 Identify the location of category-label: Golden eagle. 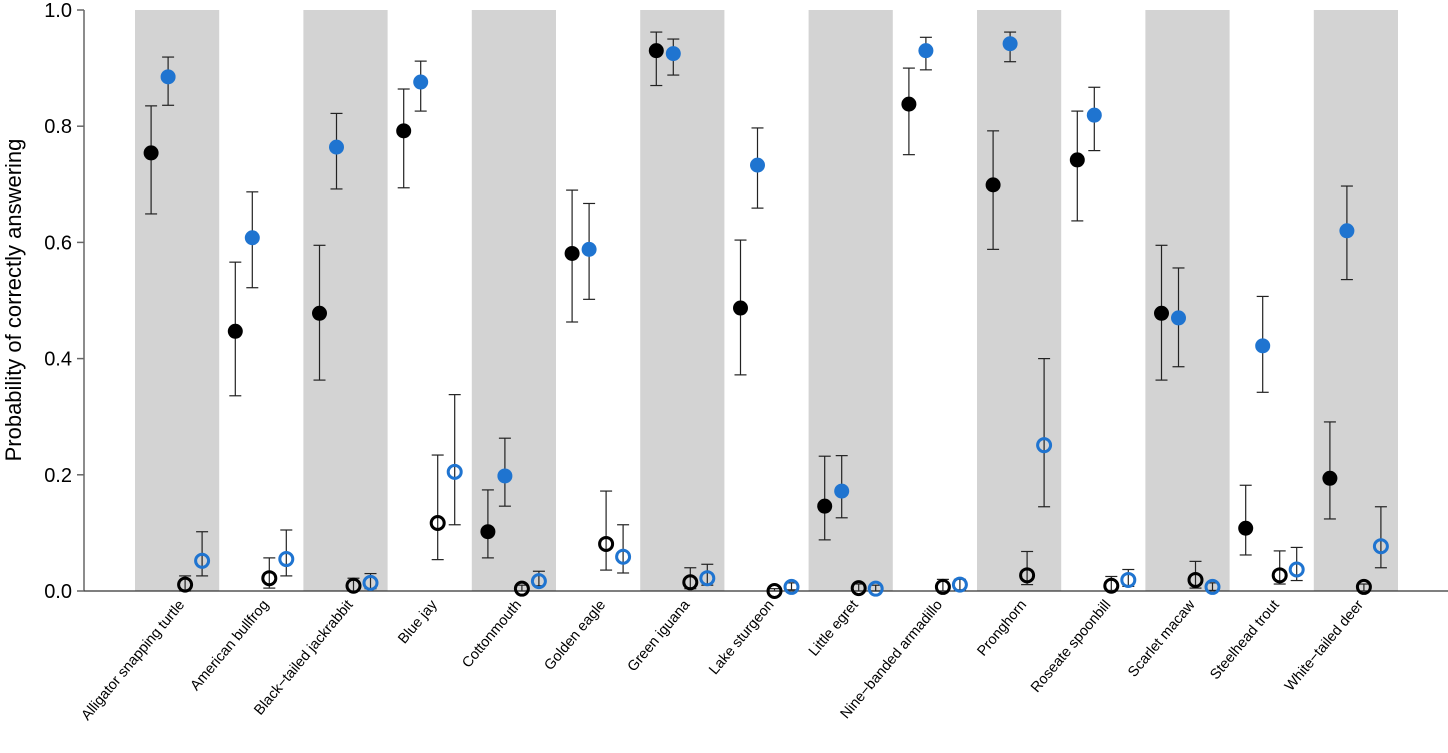
(575, 635).